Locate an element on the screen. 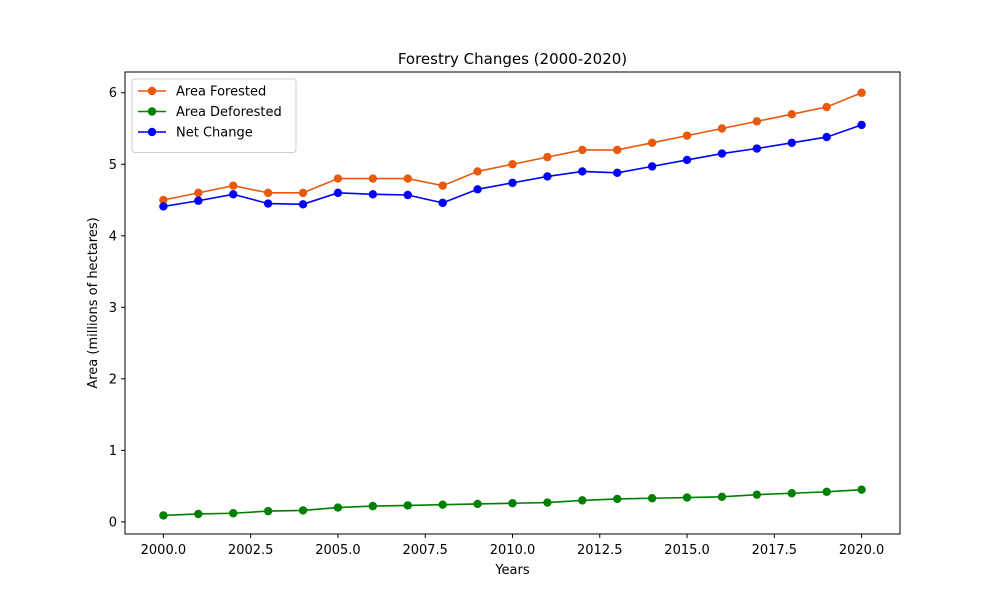  legend: Area Forested Area Deforested Net Change is located at coordinates (214, 115).